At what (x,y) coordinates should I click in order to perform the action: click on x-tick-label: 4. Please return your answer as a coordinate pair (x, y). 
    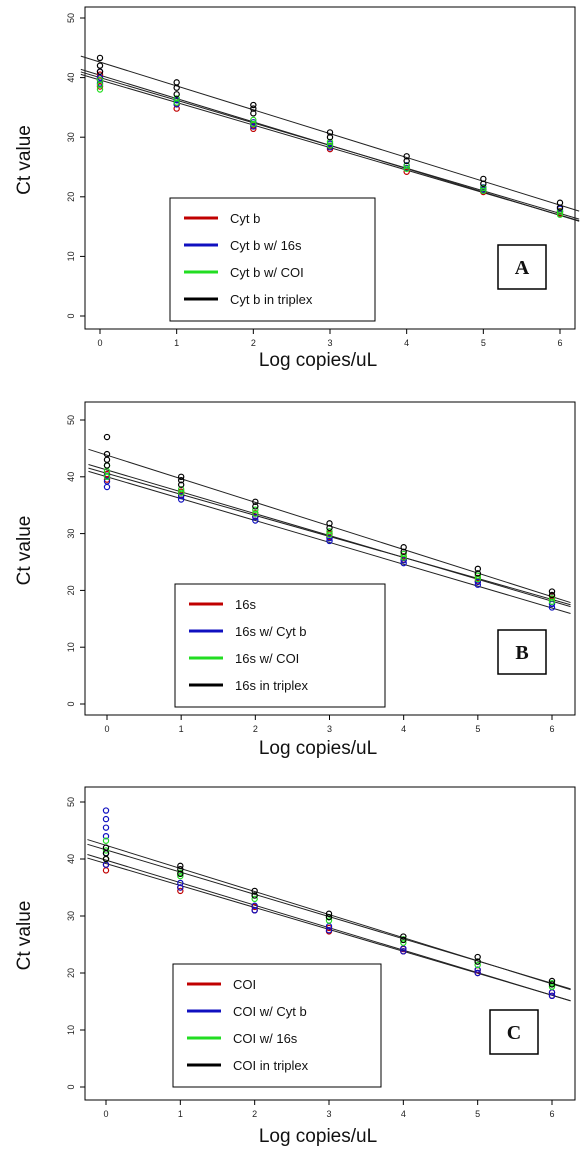
    Looking at the image, I should click on (403, 1114).